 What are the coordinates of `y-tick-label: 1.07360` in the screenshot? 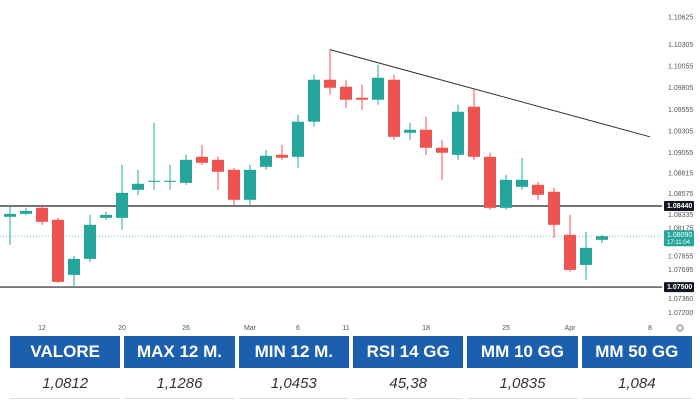 It's located at (680, 299).